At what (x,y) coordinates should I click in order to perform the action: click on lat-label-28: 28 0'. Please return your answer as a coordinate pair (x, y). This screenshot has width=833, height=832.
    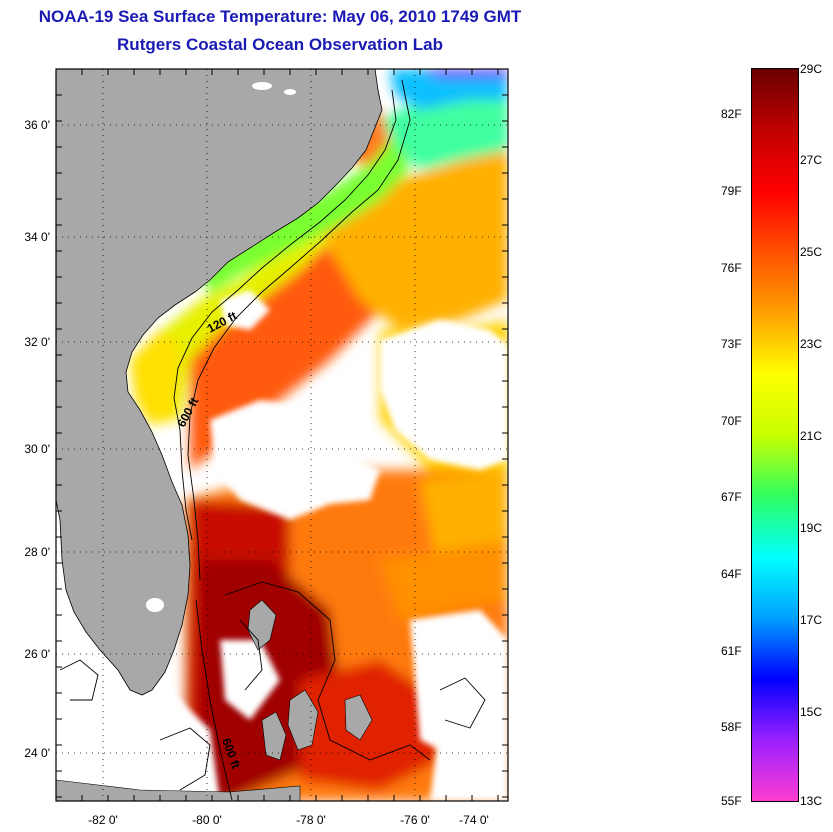
    Looking at the image, I should click on (37, 552).